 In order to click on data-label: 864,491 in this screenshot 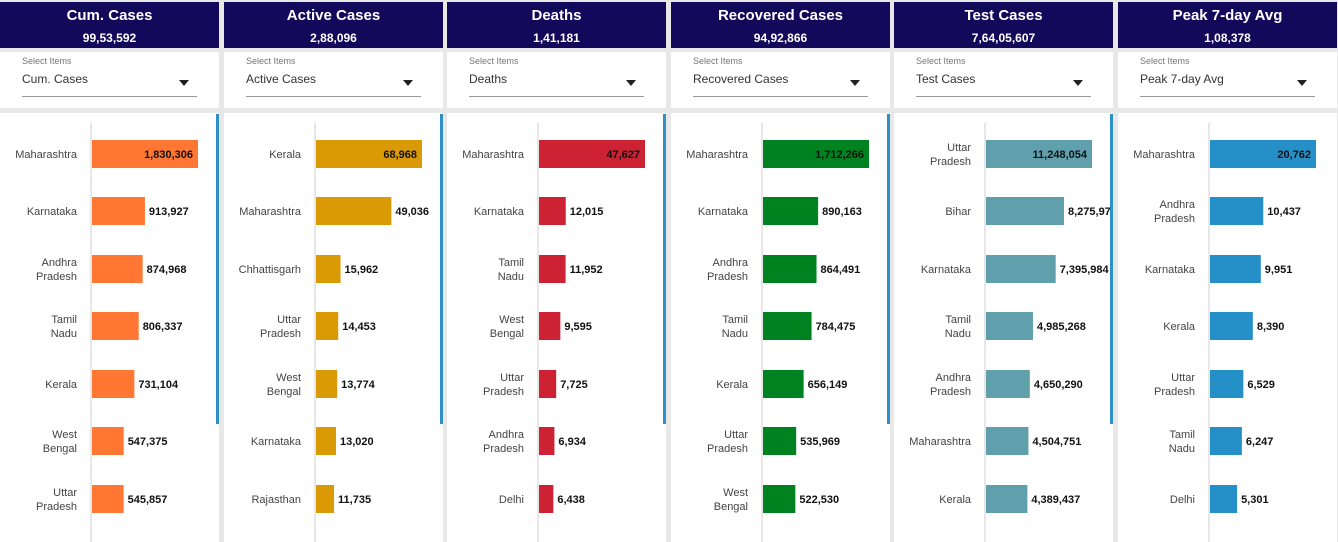, I will do `click(841, 270)`.